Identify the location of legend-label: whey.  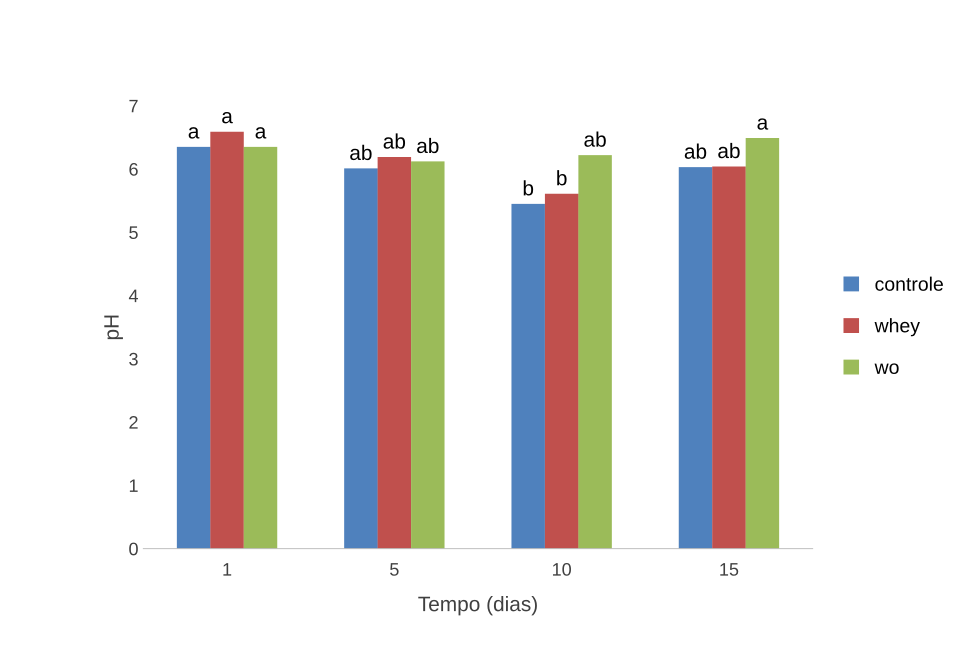
(897, 327).